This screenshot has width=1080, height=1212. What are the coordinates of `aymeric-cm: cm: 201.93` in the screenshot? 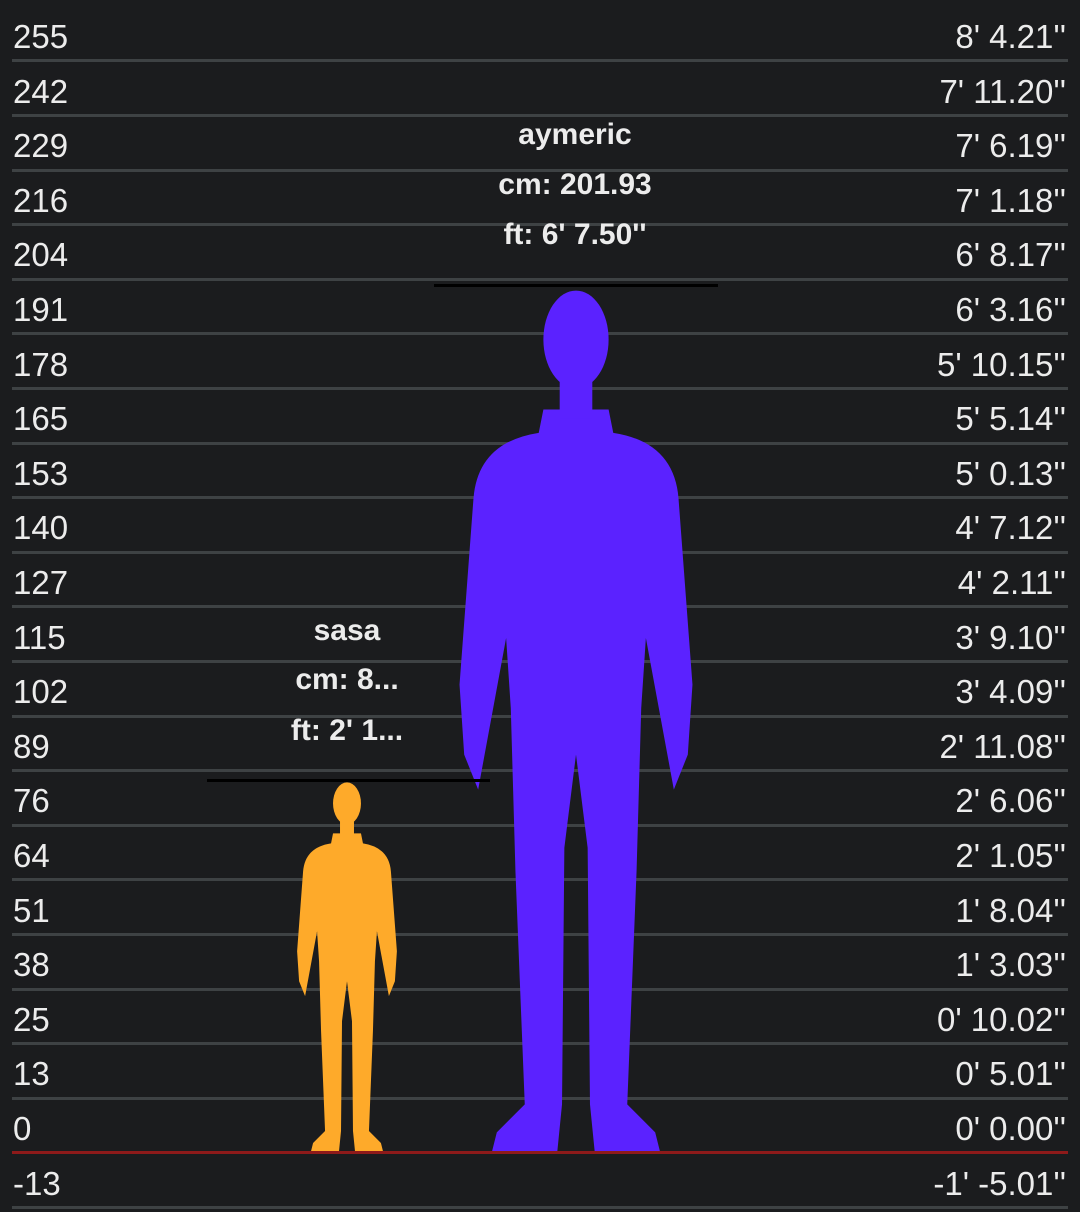 It's located at (575, 184).